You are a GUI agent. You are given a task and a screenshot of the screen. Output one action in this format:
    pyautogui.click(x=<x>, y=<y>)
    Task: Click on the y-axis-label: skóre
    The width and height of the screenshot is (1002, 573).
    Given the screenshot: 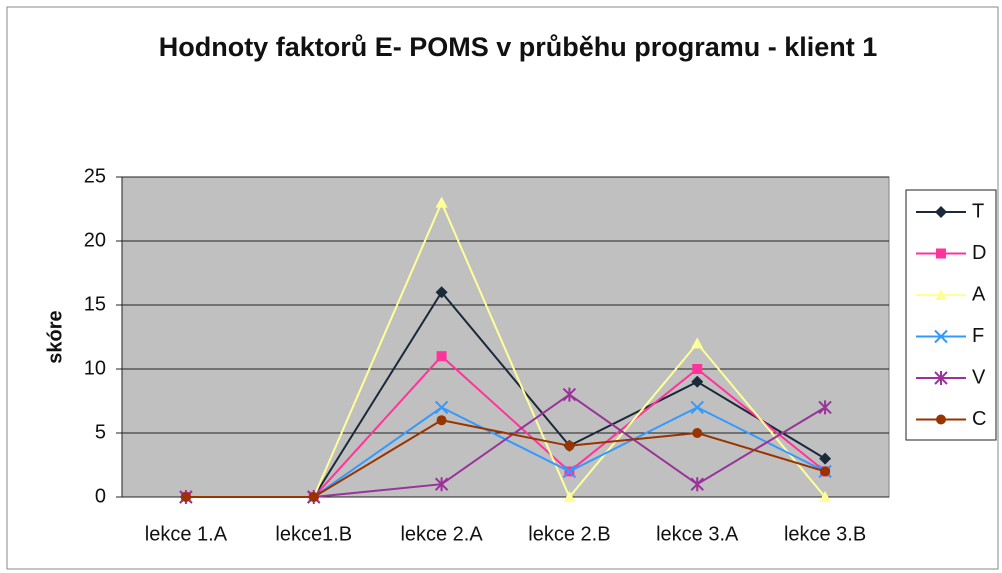 What is the action you would take?
    pyautogui.click(x=55, y=336)
    